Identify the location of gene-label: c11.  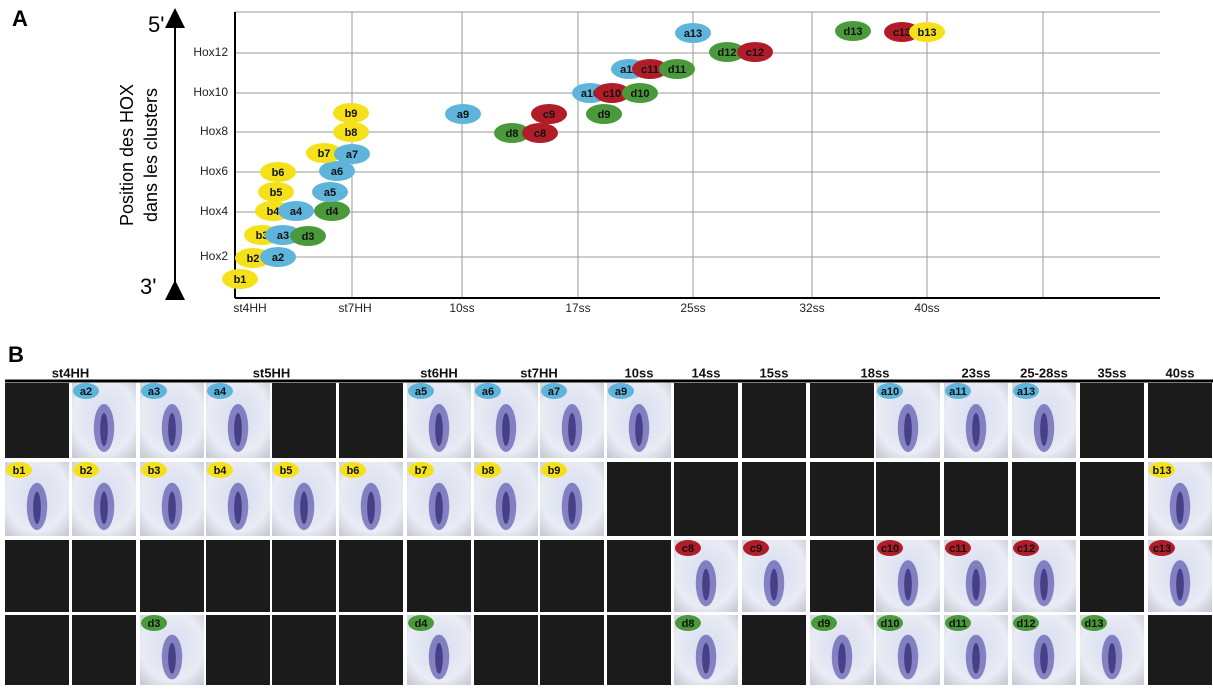
(650, 70).